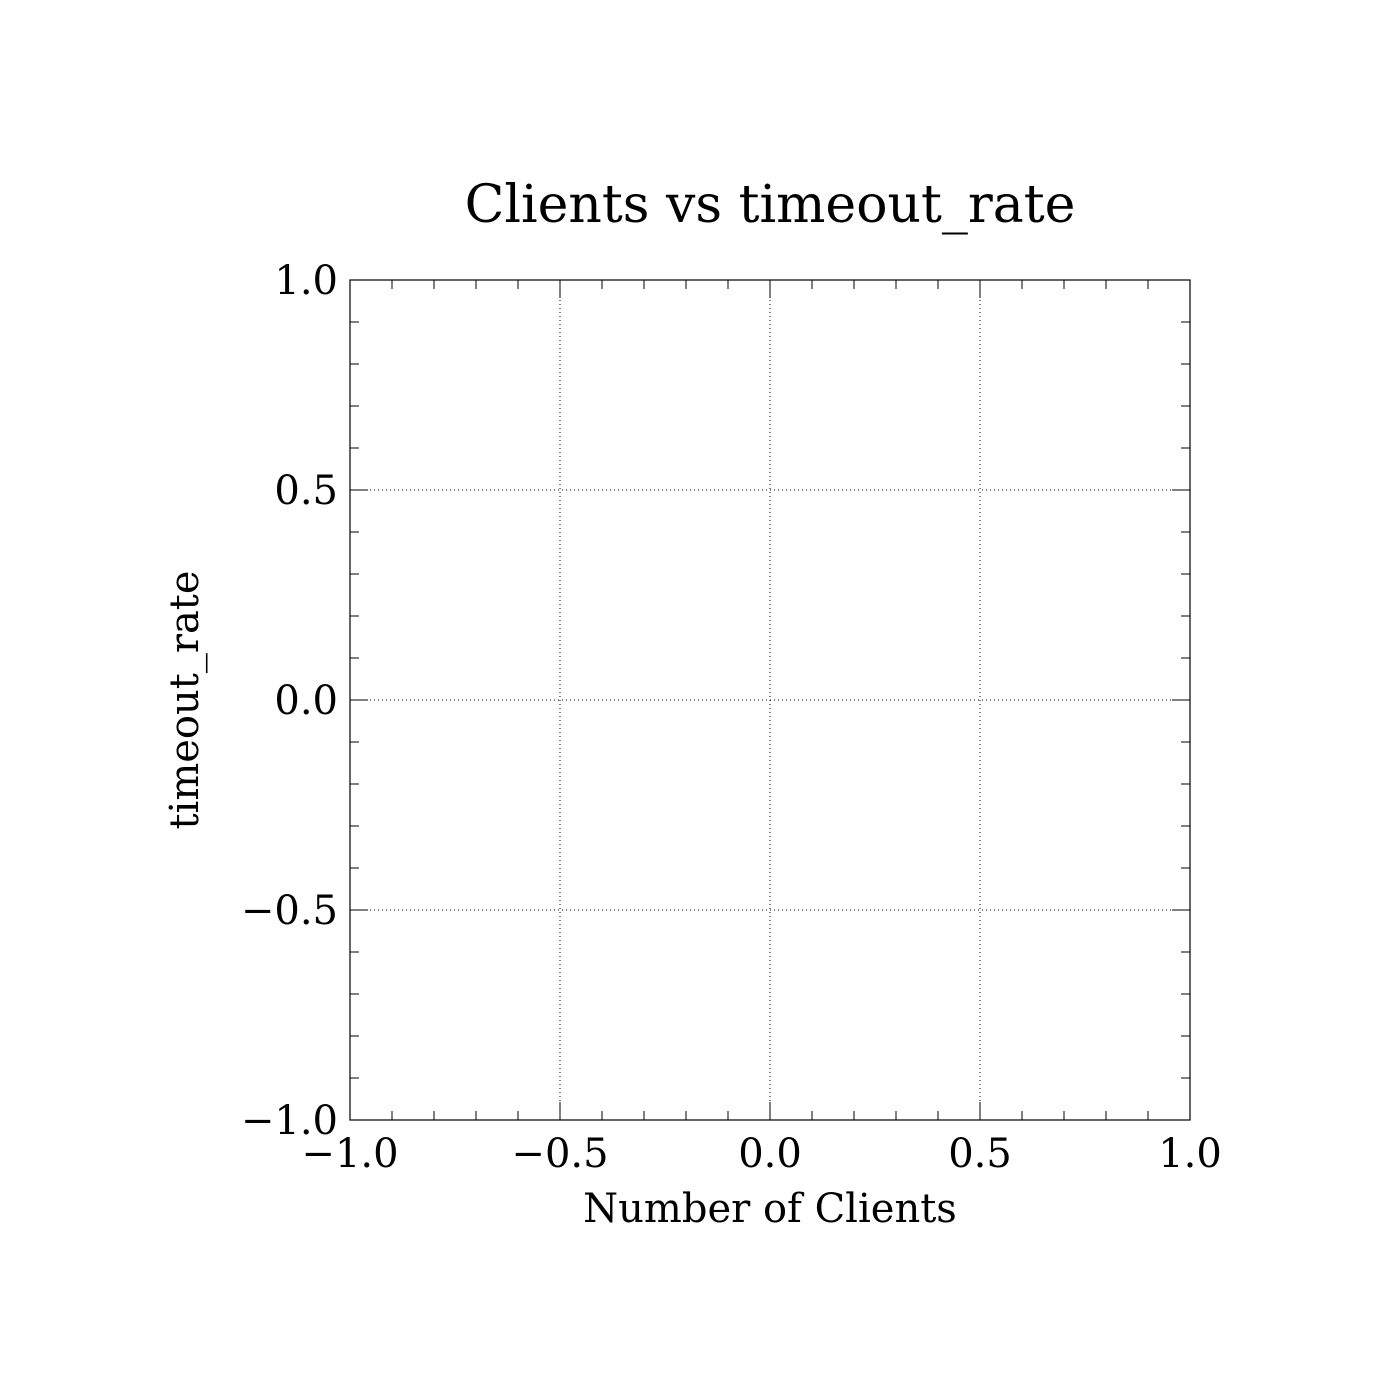 This screenshot has height=1400, width=1400. What do you see at coordinates (770, 1154) in the screenshot?
I see `x-tick-label-2: 0.0` at bounding box center [770, 1154].